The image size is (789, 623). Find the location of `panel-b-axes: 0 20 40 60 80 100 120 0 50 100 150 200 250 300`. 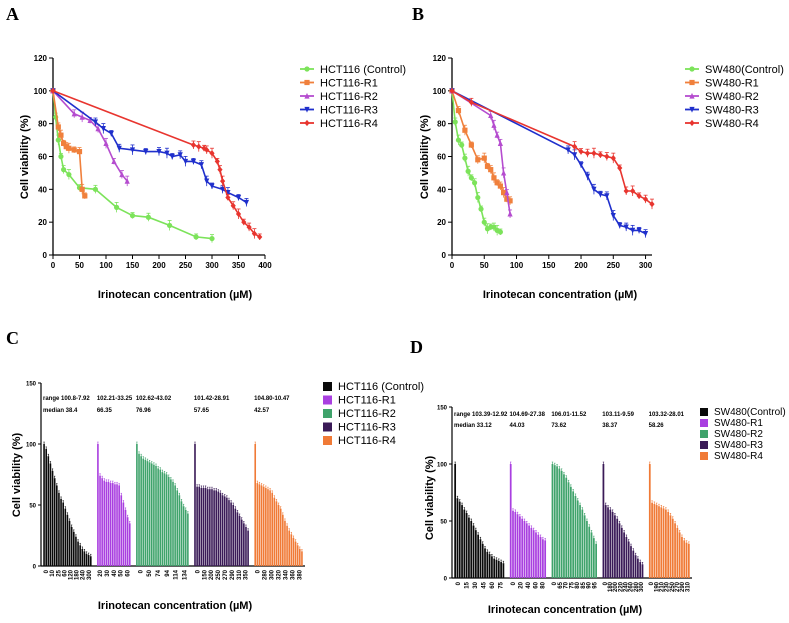

panel-b-axes: 0 20 40 60 80 100 120 0 50 100 150 200 250 300 is located at coordinates (543, 162).